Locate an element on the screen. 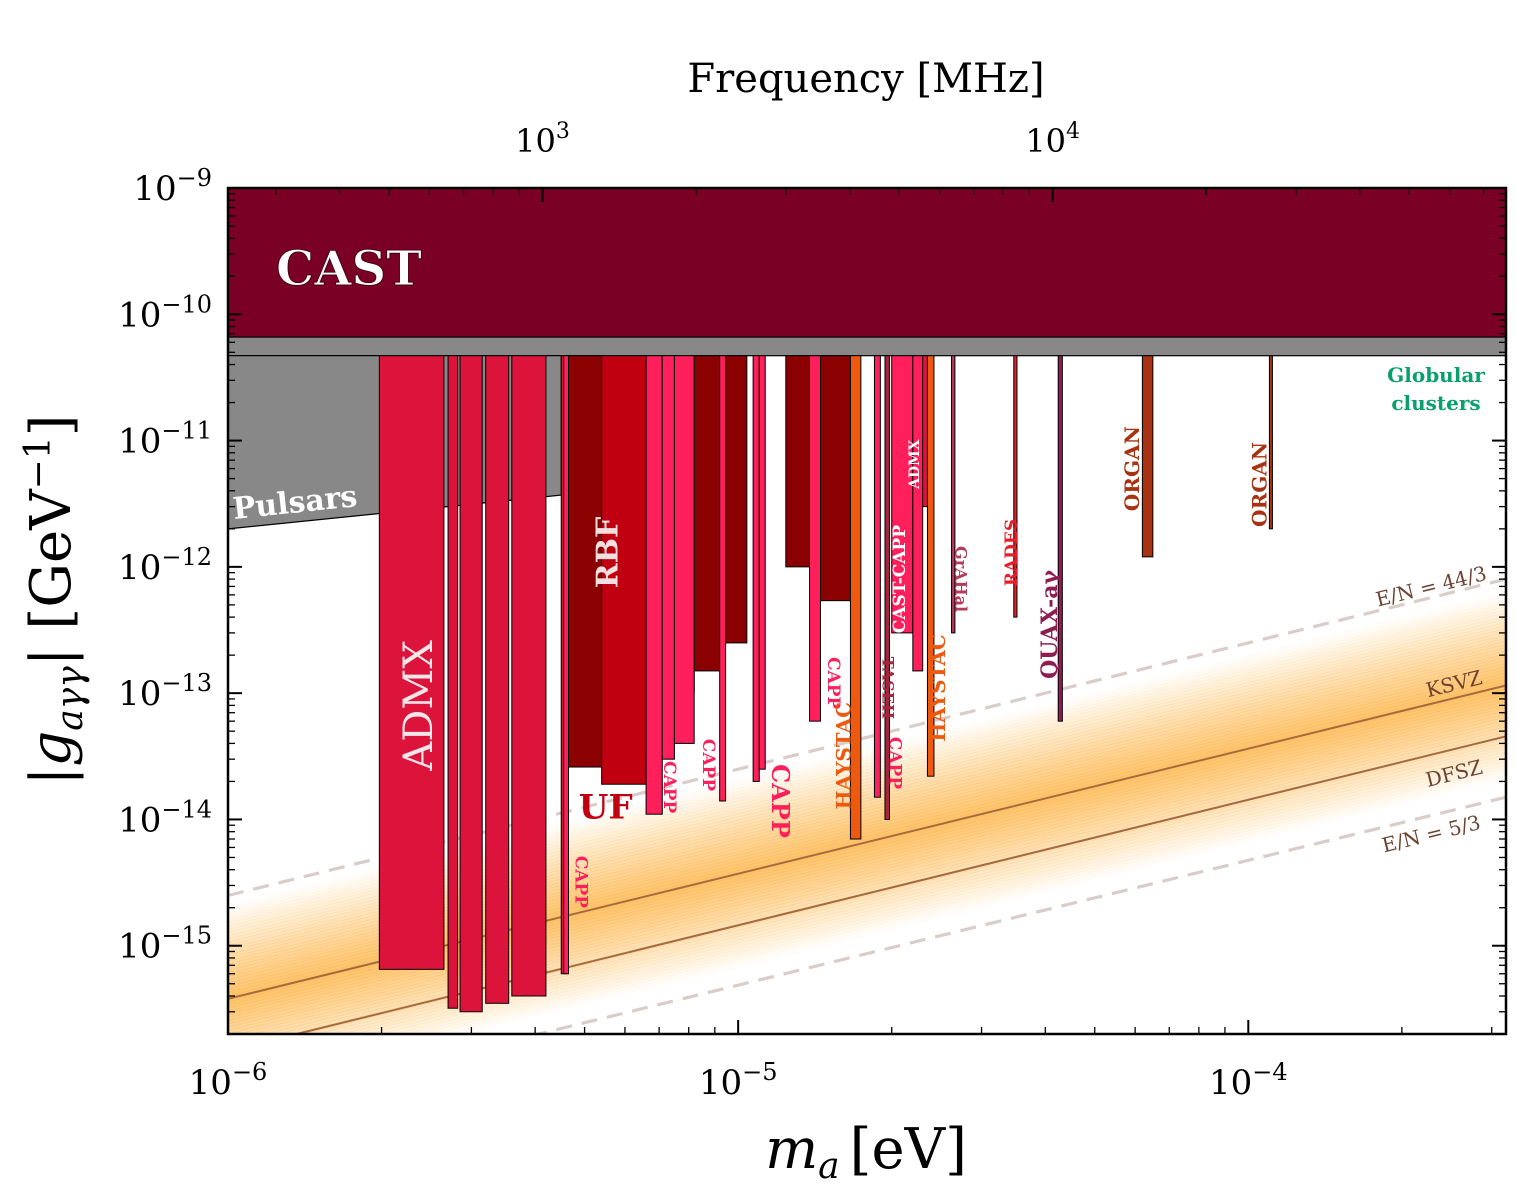 The image size is (1516, 1193). y-tick-exp: −14 is located at coordinates (186, 809).